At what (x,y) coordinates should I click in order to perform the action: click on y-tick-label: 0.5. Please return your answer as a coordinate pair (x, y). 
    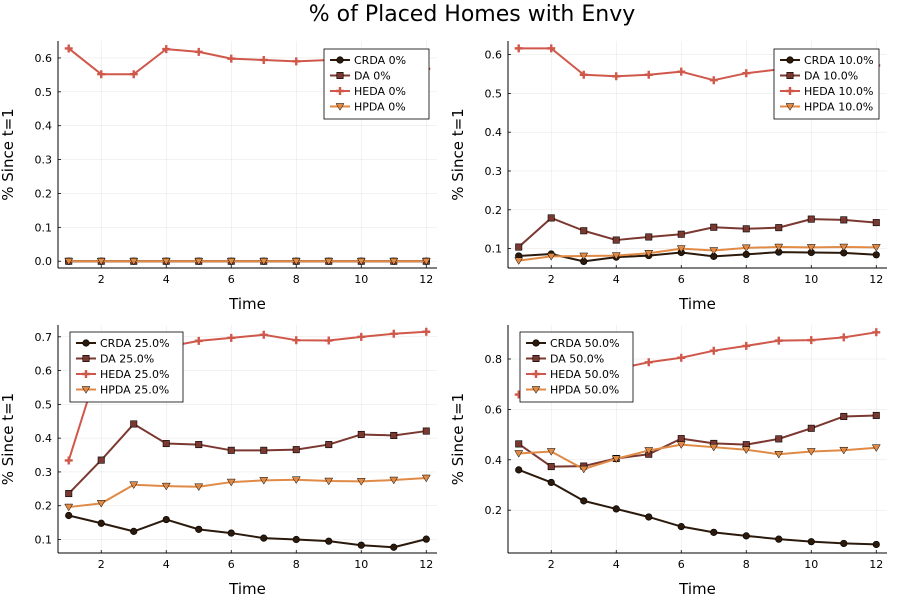
    Looking at the image, I should click on (44, 404).